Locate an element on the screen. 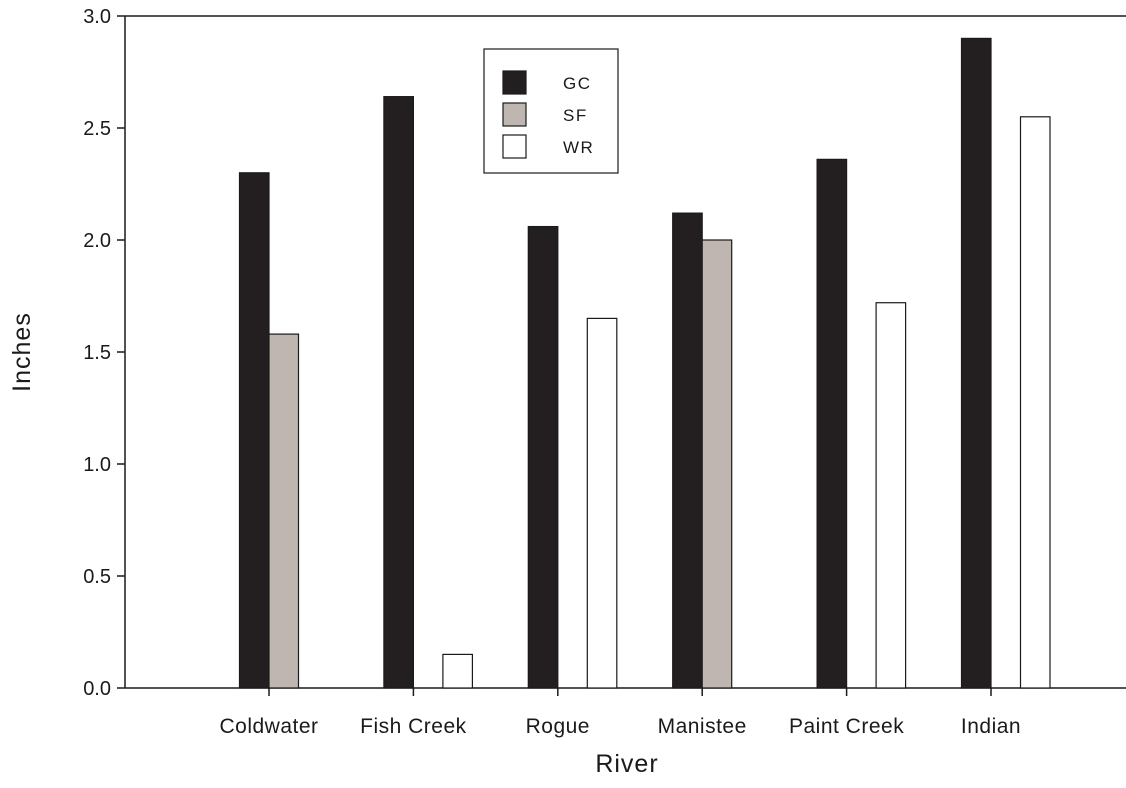 The height and width of the screenshot is (788, 1126). y-tick-label: 2.5 is located at coordinates (97, 129).